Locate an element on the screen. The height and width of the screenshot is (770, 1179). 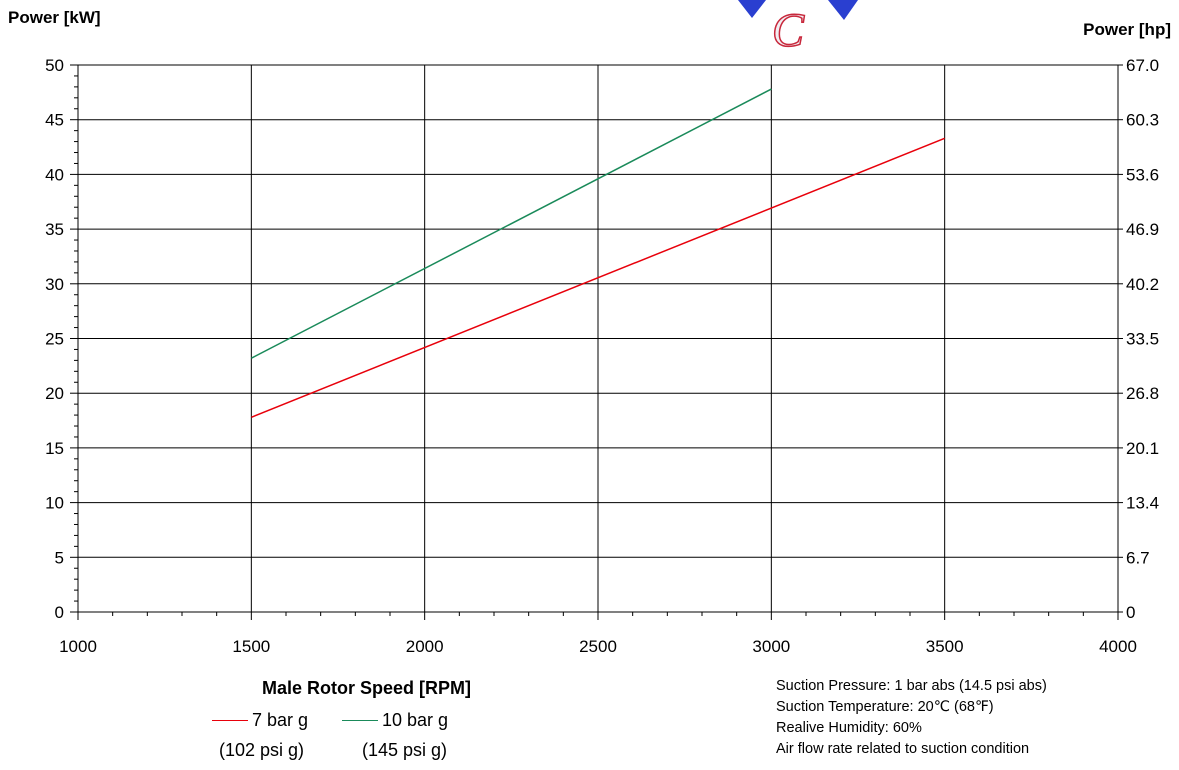
y-tick-label: 40 is located at coordinates (54, 174).